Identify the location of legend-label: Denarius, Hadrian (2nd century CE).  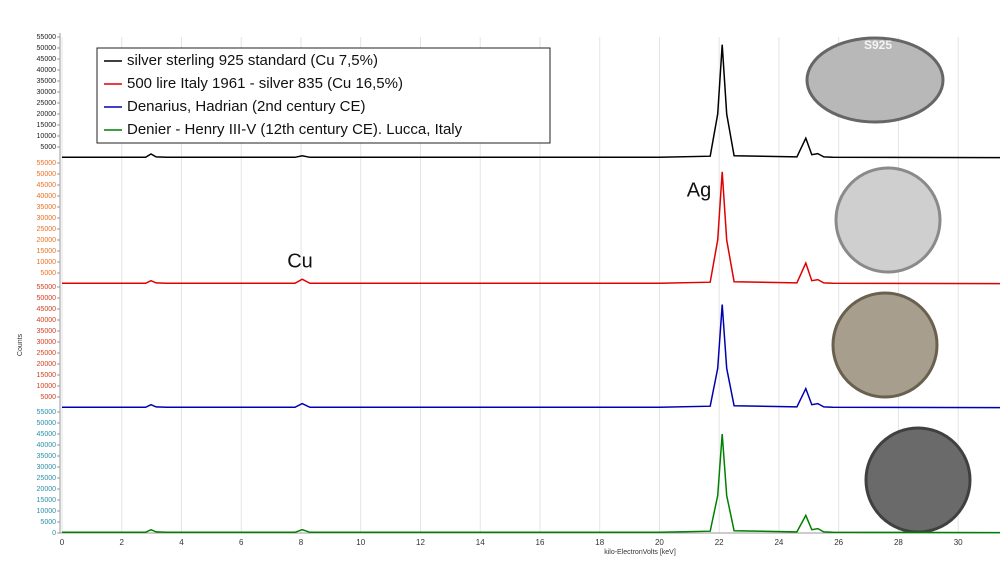
(246, 106).